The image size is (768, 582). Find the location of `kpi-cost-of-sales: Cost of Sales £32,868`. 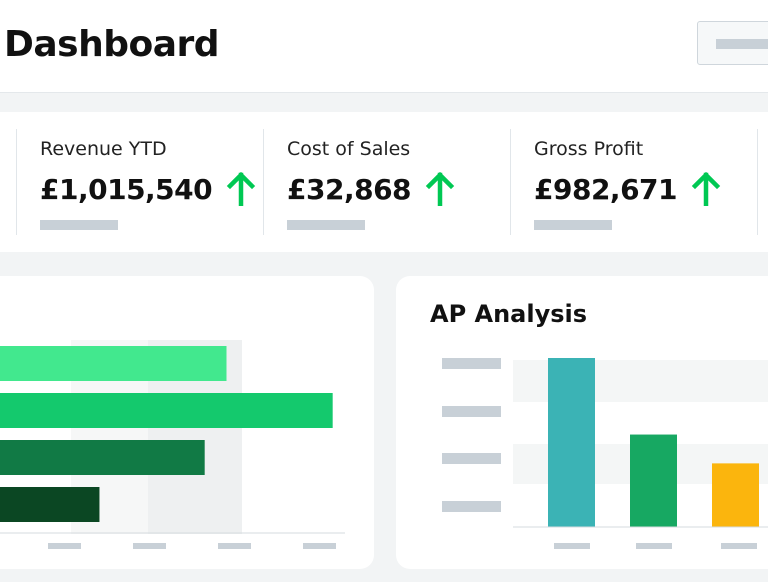

kpi-cost-of-sales: Cost of Sales £32,868 is located at coordinates (407, 182).